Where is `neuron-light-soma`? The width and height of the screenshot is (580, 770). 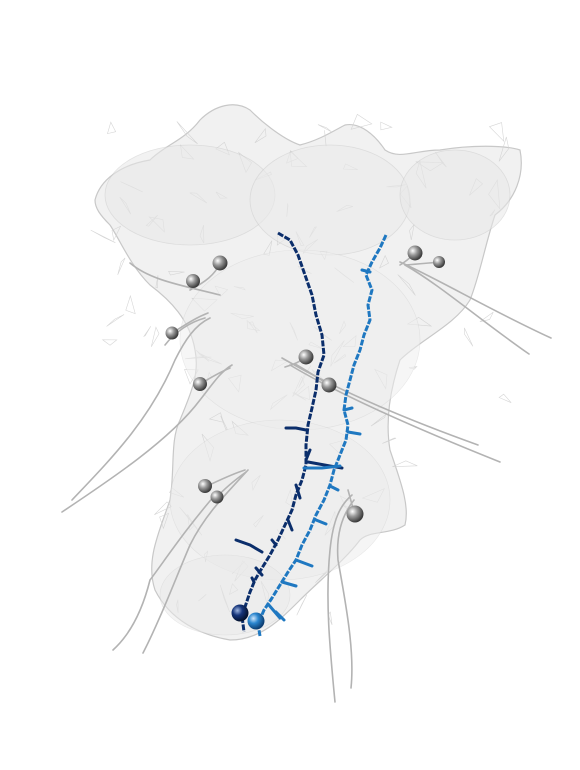
neuron-light-soma is located at coordinates (256, 621).